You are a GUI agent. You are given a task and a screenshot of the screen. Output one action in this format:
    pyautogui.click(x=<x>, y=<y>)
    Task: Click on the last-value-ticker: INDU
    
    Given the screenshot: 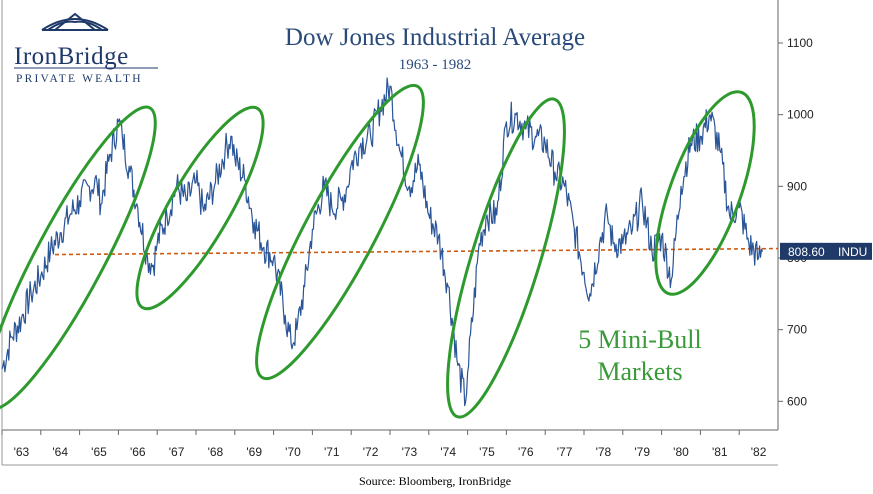 What is the action you would take?
    pyautogui.click(x=852, y=252)
    